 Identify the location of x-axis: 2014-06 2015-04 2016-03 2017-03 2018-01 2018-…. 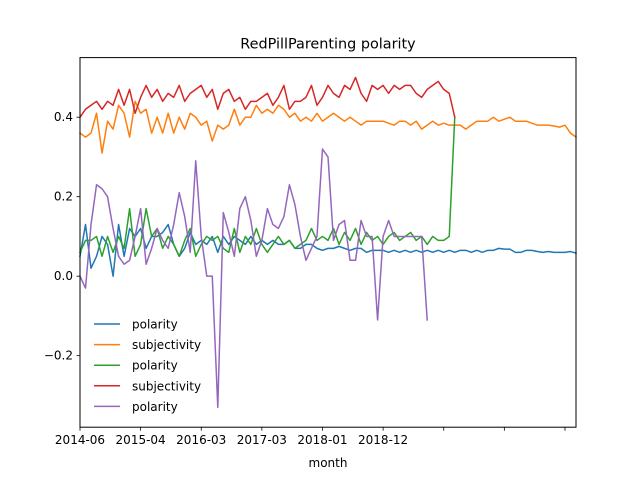
(310, 437).